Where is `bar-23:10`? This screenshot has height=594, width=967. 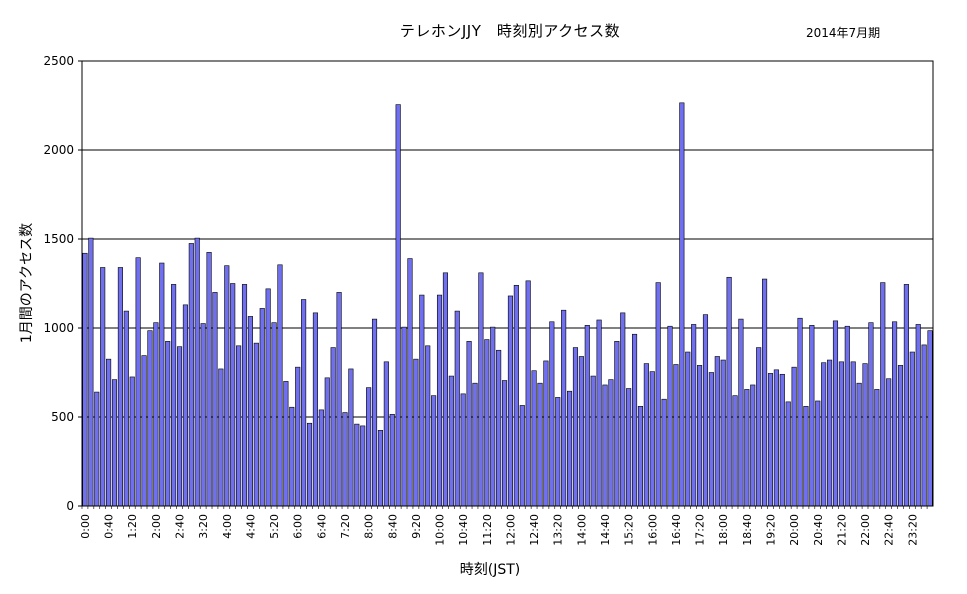
bar-23:10 is located at coordinates (906, 395).